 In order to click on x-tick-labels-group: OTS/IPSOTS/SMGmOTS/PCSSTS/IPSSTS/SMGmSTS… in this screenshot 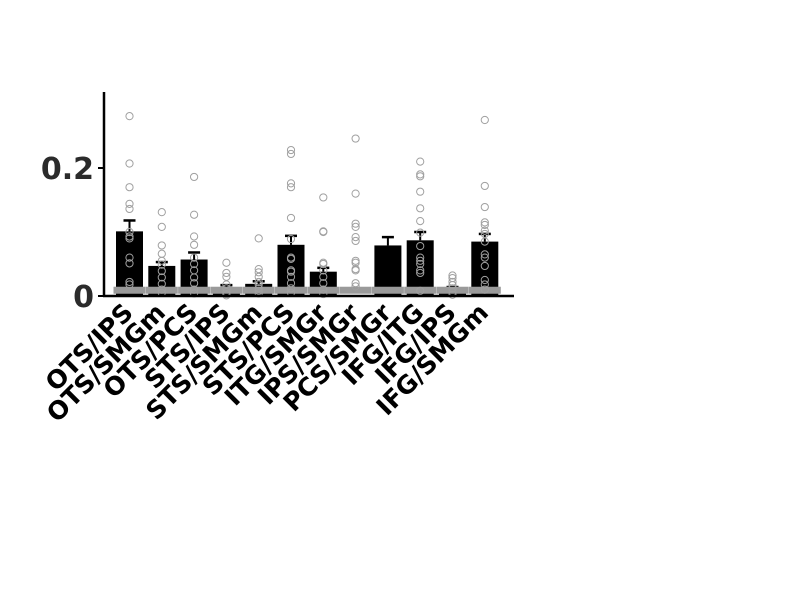, I will do `click(267, 362)`.